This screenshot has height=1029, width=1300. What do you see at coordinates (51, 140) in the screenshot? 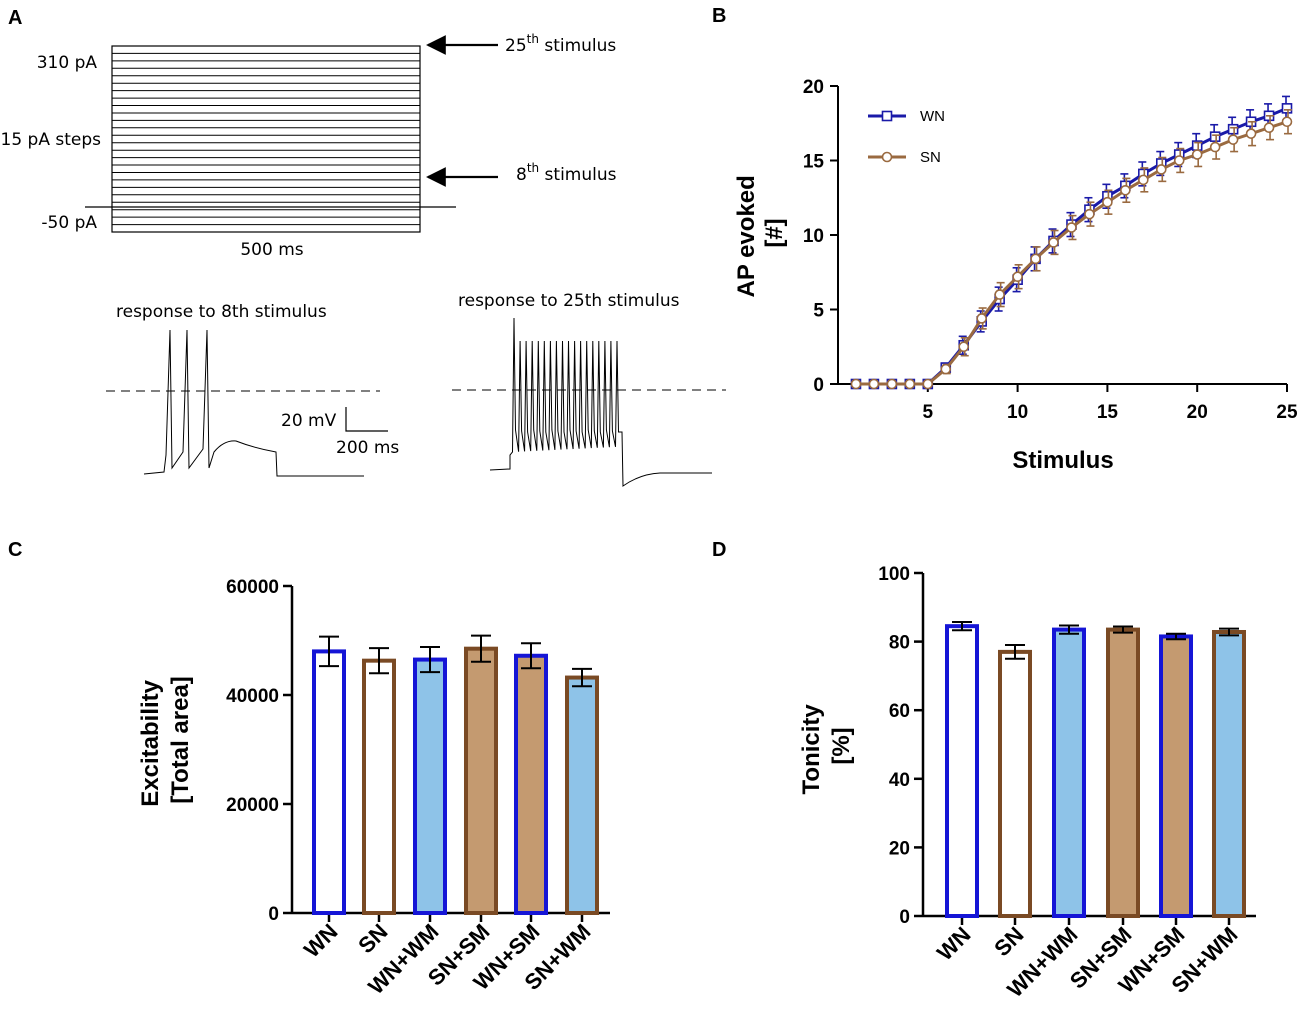
I see `step-size-label: 15 pA steps` at bounding box center [51, 140].